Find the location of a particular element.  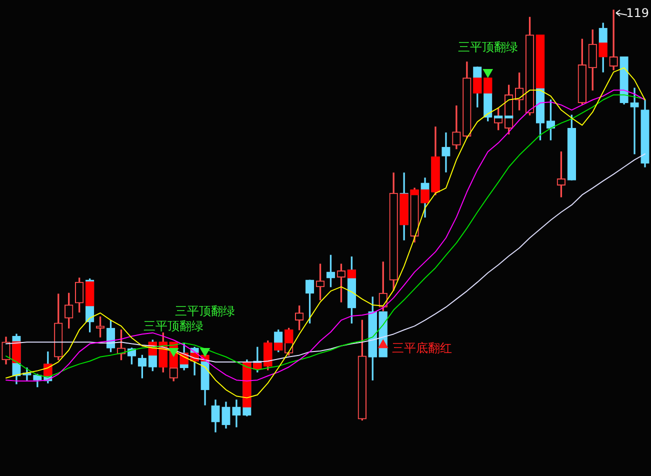

series-label: 三平顶翻绿 is located at coordinates (174, 326).